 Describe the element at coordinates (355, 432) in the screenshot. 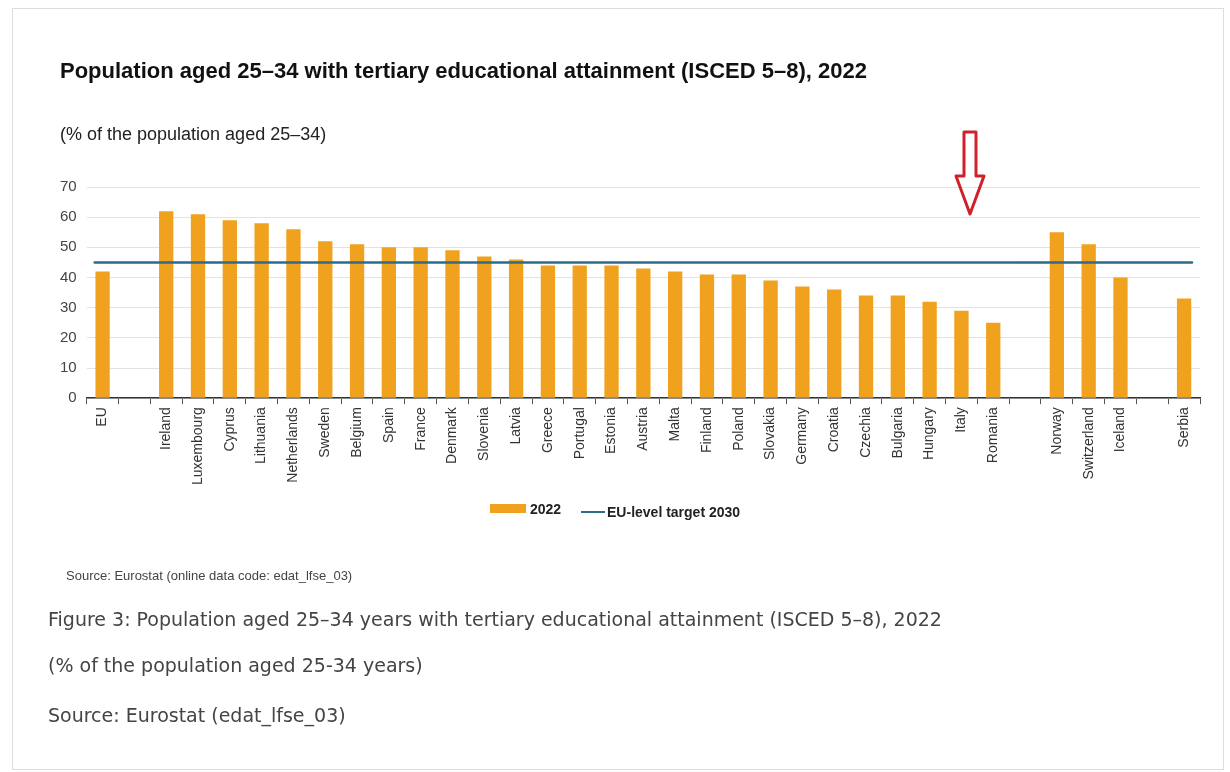

I see `x-tick-label: Belgium` at that location.